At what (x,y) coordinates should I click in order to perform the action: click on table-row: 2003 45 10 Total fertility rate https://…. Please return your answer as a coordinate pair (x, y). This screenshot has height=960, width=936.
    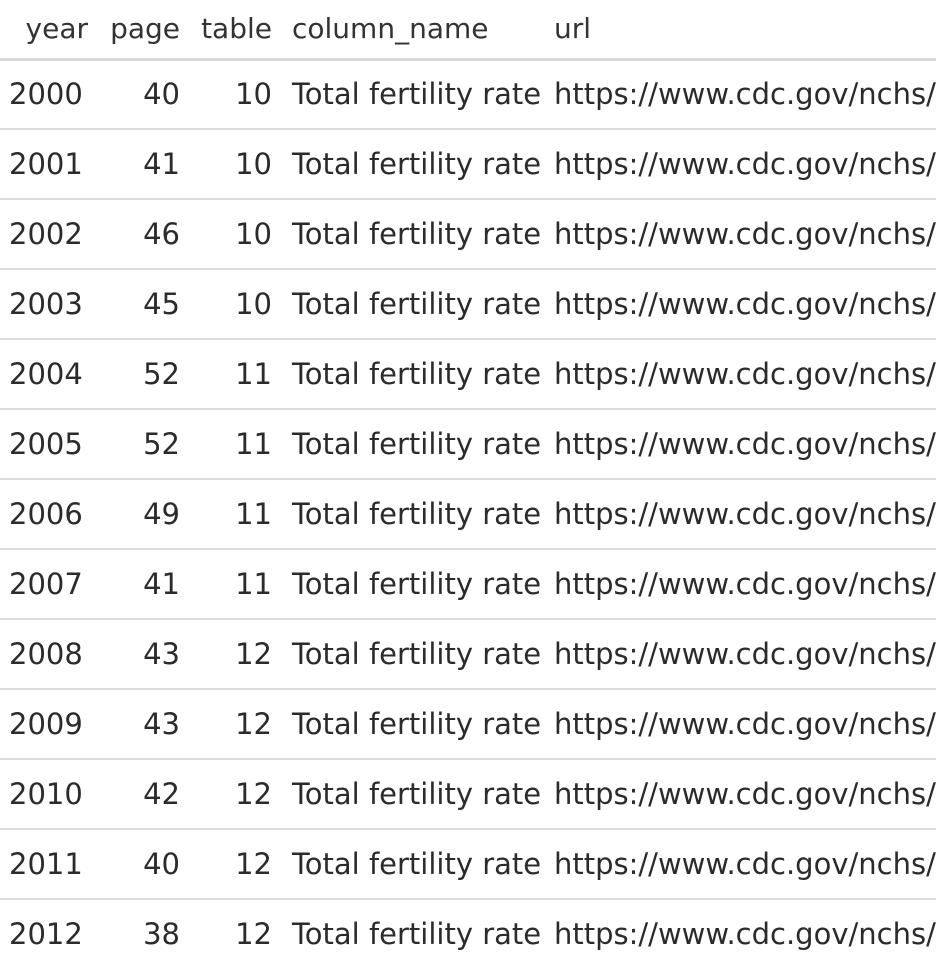
    Looking at the image, I should click on (468, 304).